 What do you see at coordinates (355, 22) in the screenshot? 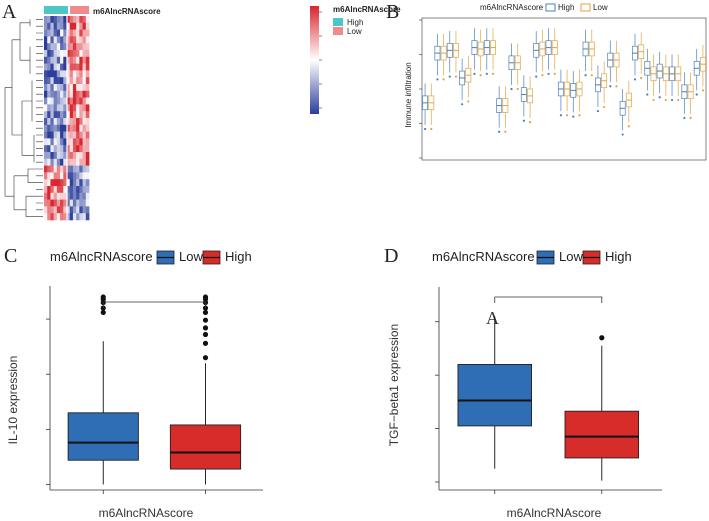
I see `annotation-legend-high-label: High` at bounding box center [355, 22].